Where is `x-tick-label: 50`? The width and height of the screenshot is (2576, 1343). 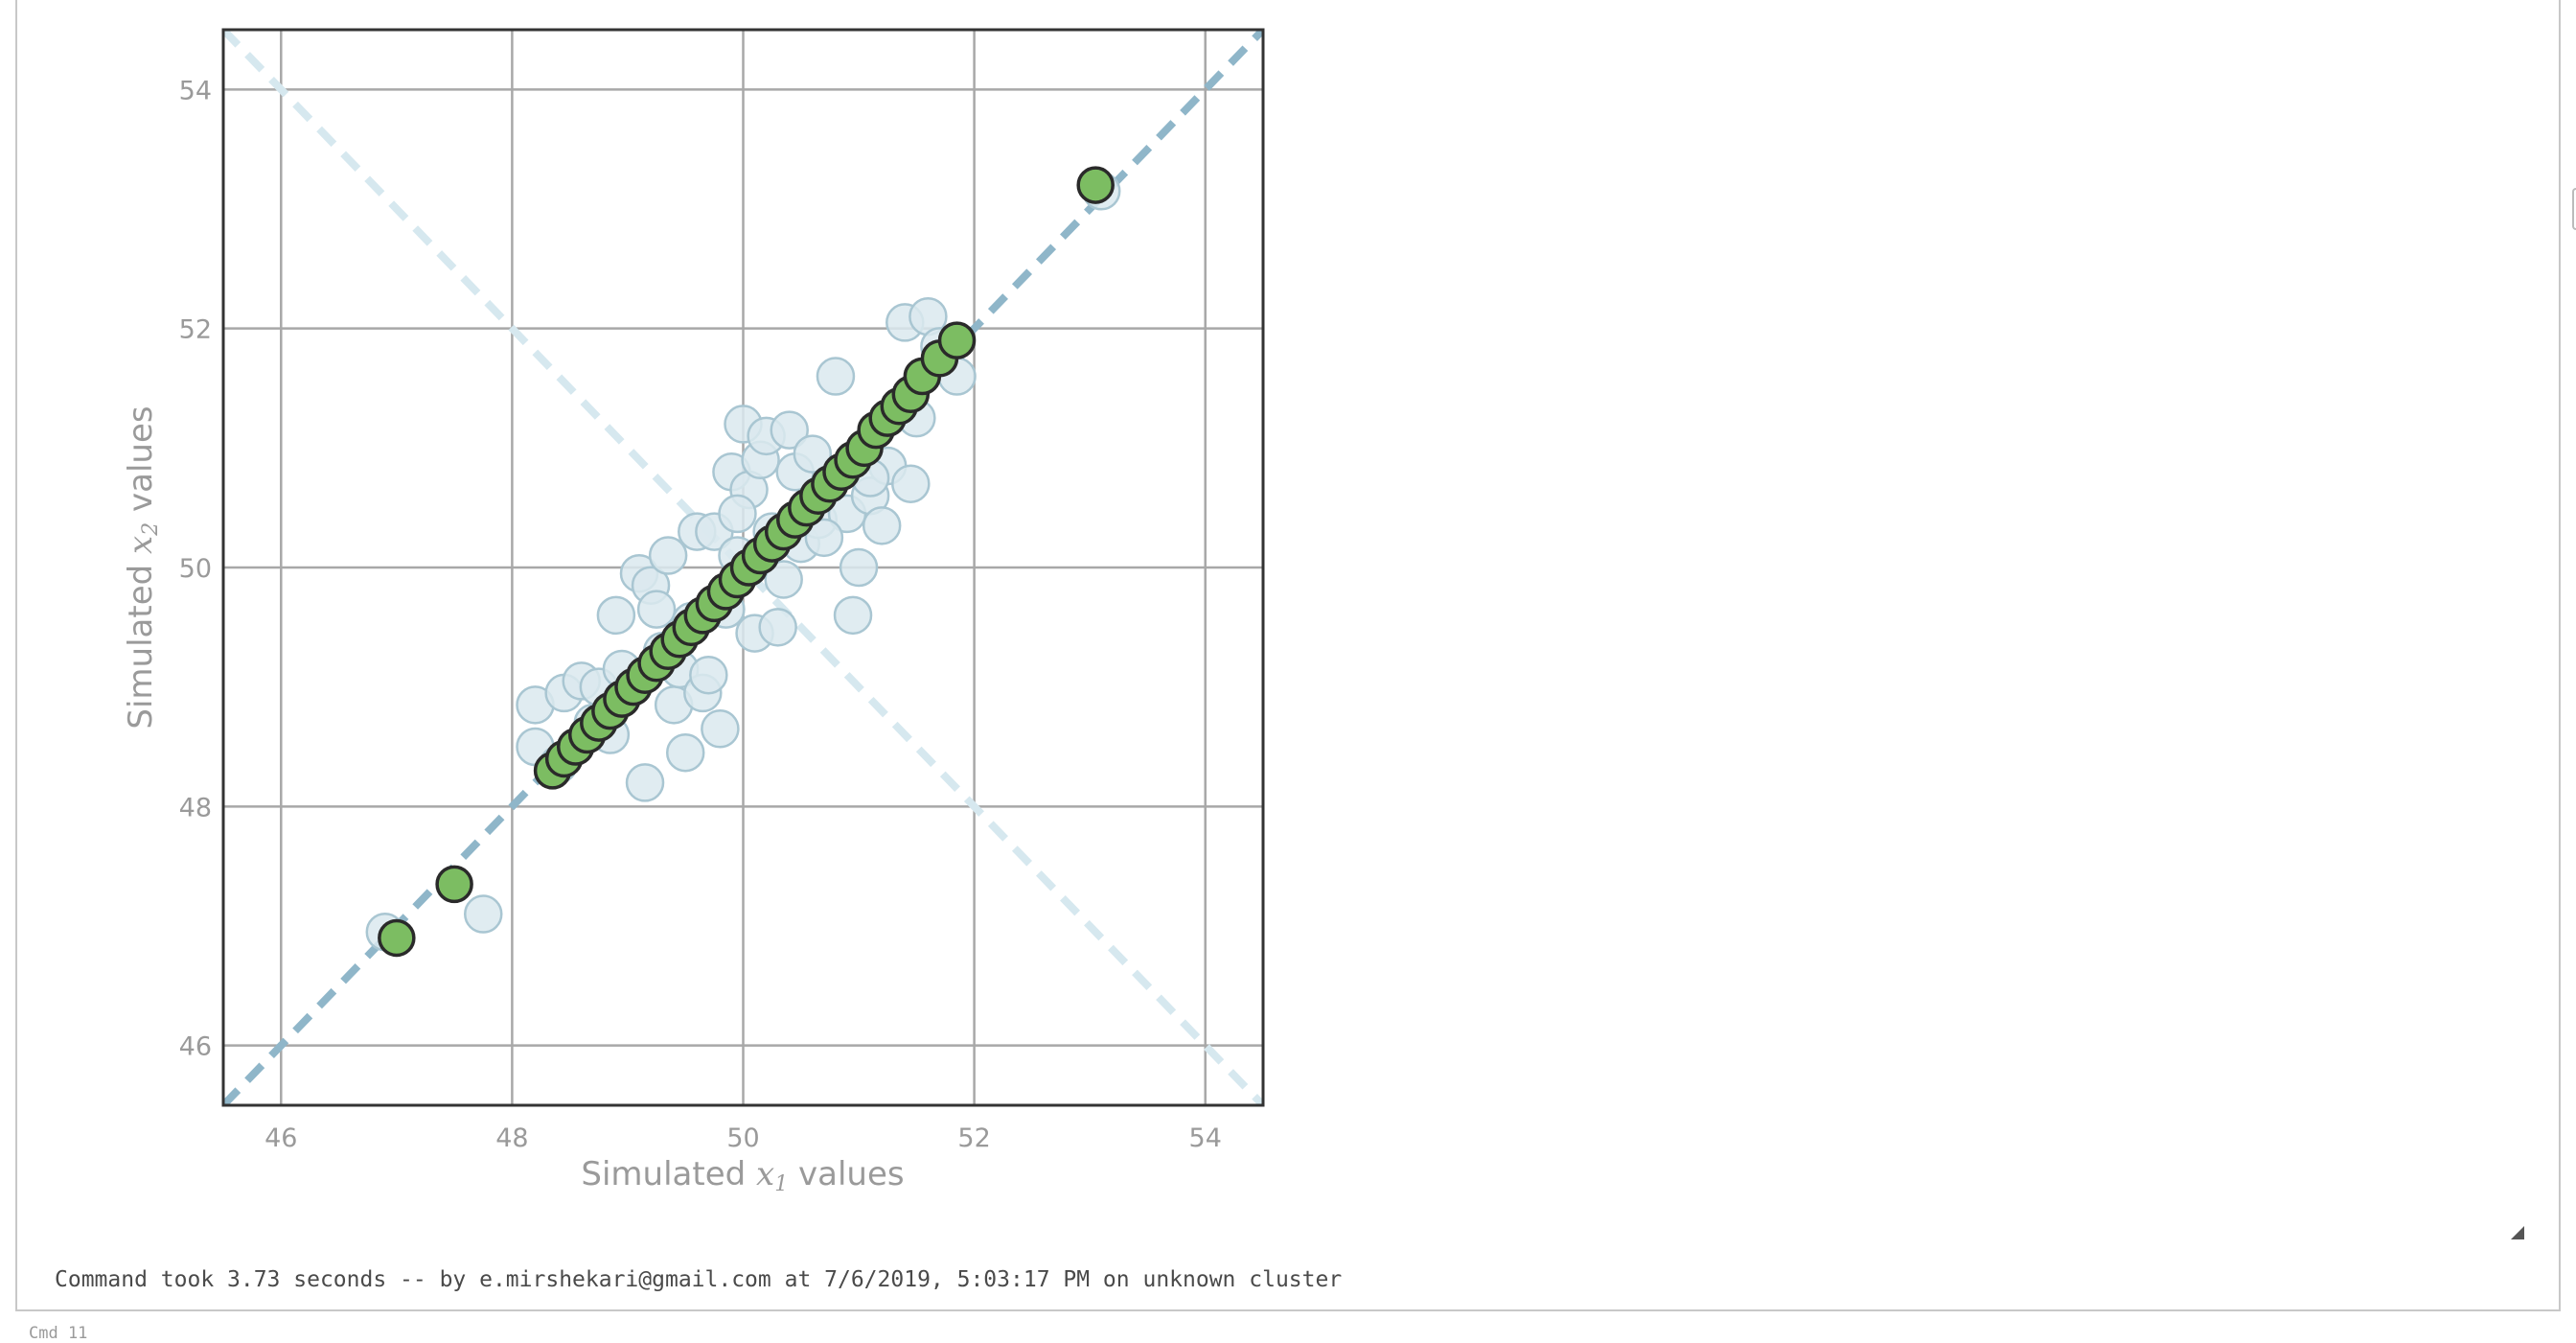 x-tick-label: 50 is located at coordinates (742, 1138).